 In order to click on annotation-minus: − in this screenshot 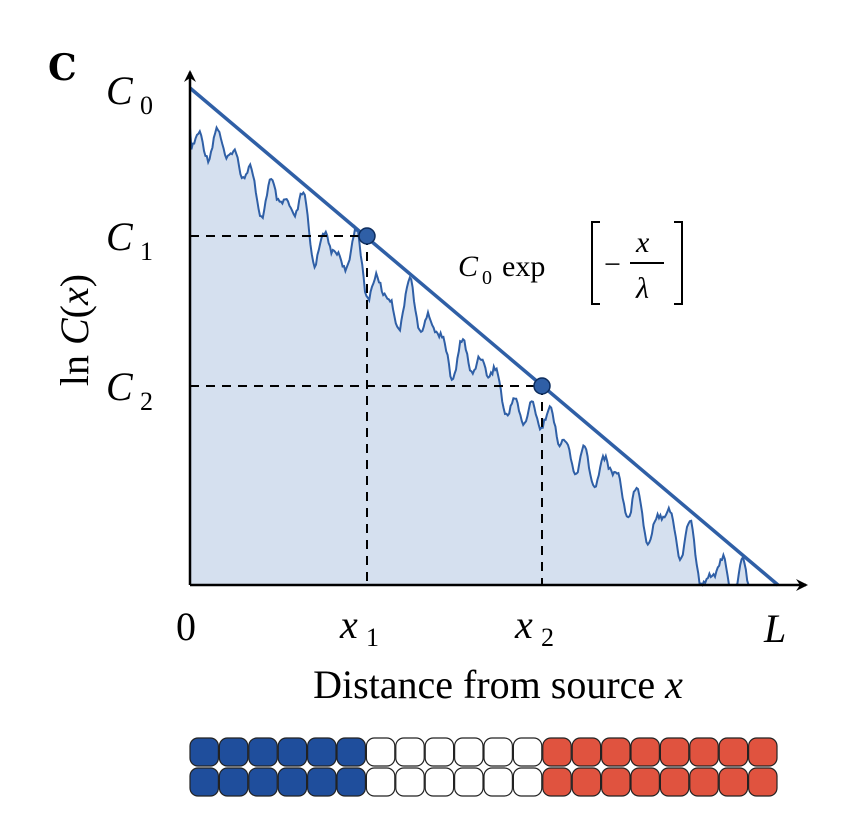, I will do `click(612, 264)`.